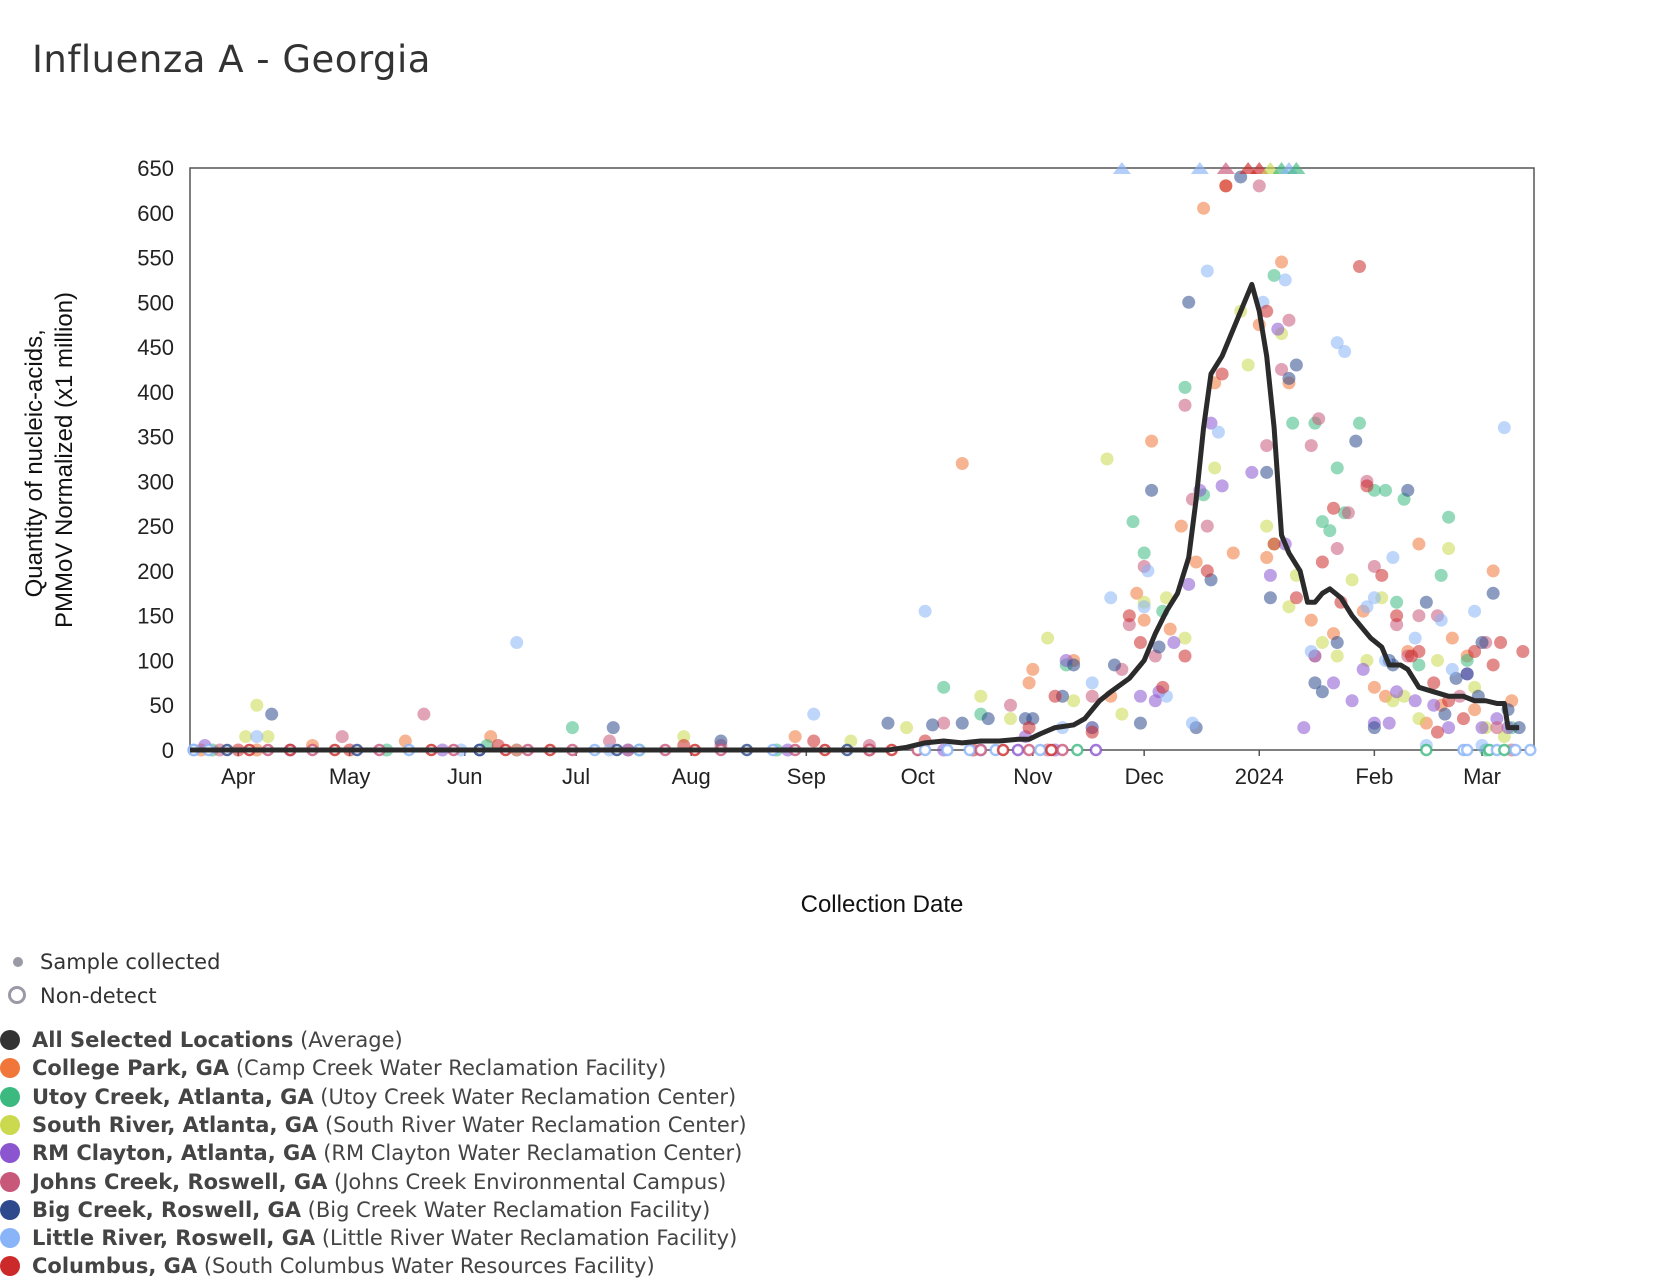  Describe the element at coordinates (180, 1181) in the screenshot. I see `legend-location: Johns Creek, Roswell, GA` at that location.